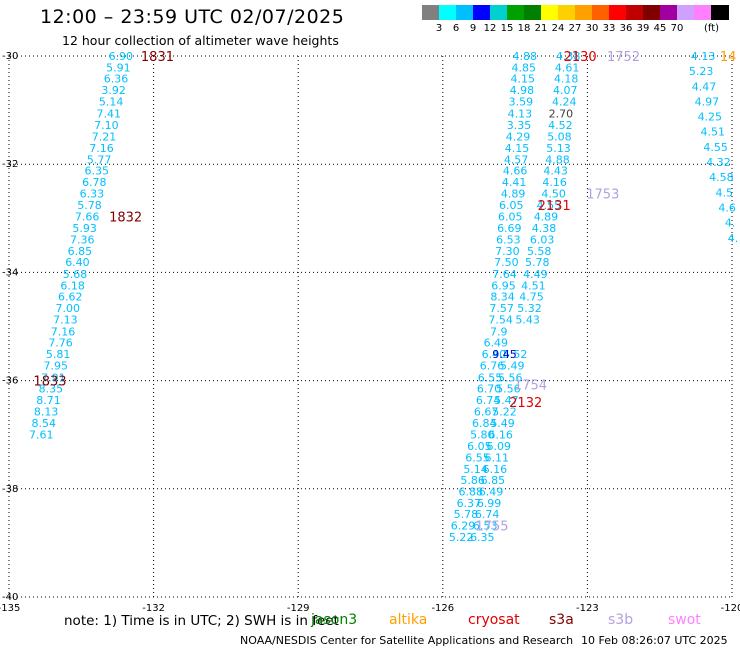  Describe the element at coordinates (707, 101) in the screenshot. I see `wave-height-label: 4.97` at that location.